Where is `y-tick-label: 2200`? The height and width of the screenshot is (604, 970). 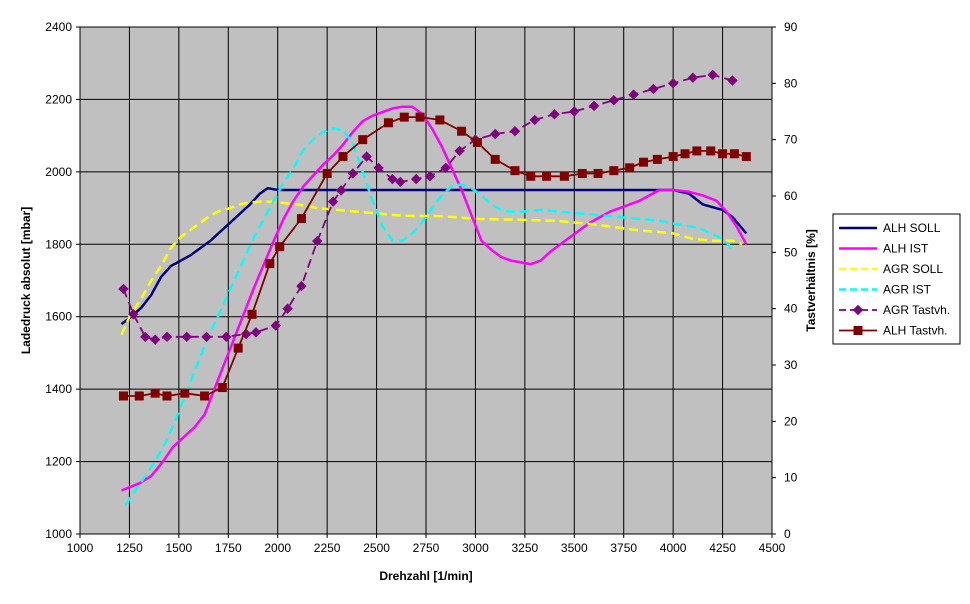 y-tick-label: 2200 is located at coordinates (58, 99).